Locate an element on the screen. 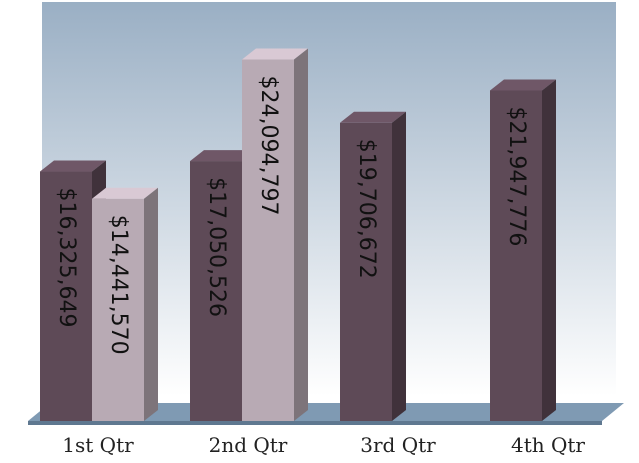 The height and width of the screenshot is (463, 639). category-label-3: 3rd Qtr is located at coordinates (398, 445).